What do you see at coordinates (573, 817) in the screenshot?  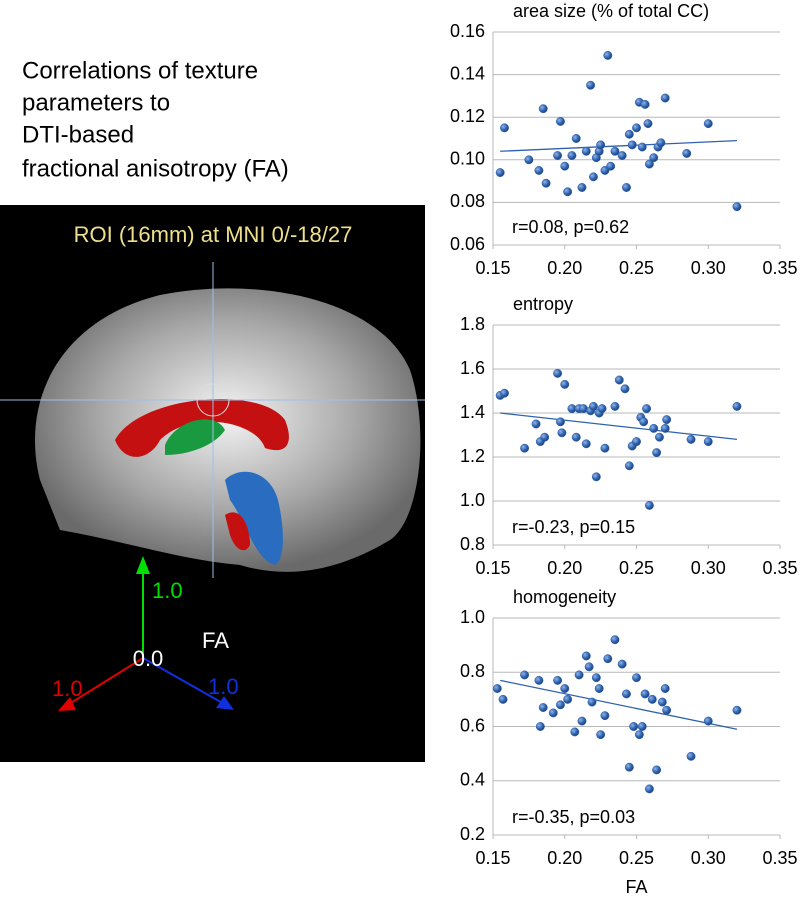 I see `annotation: r=-0.35, p=0.03` at bounding box center [573, 817].